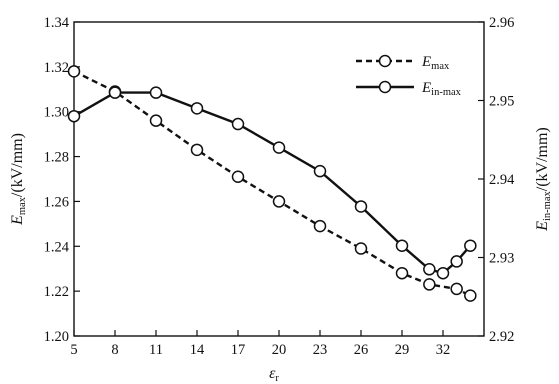 This screenshot has width=559, height=384. Describe the element at coordinates (62, 180) in the screenshot. I see `left-y-axis: 1.20 1.22 1.24 1.26 1.28 1.30 1.32 1.34` at that location.